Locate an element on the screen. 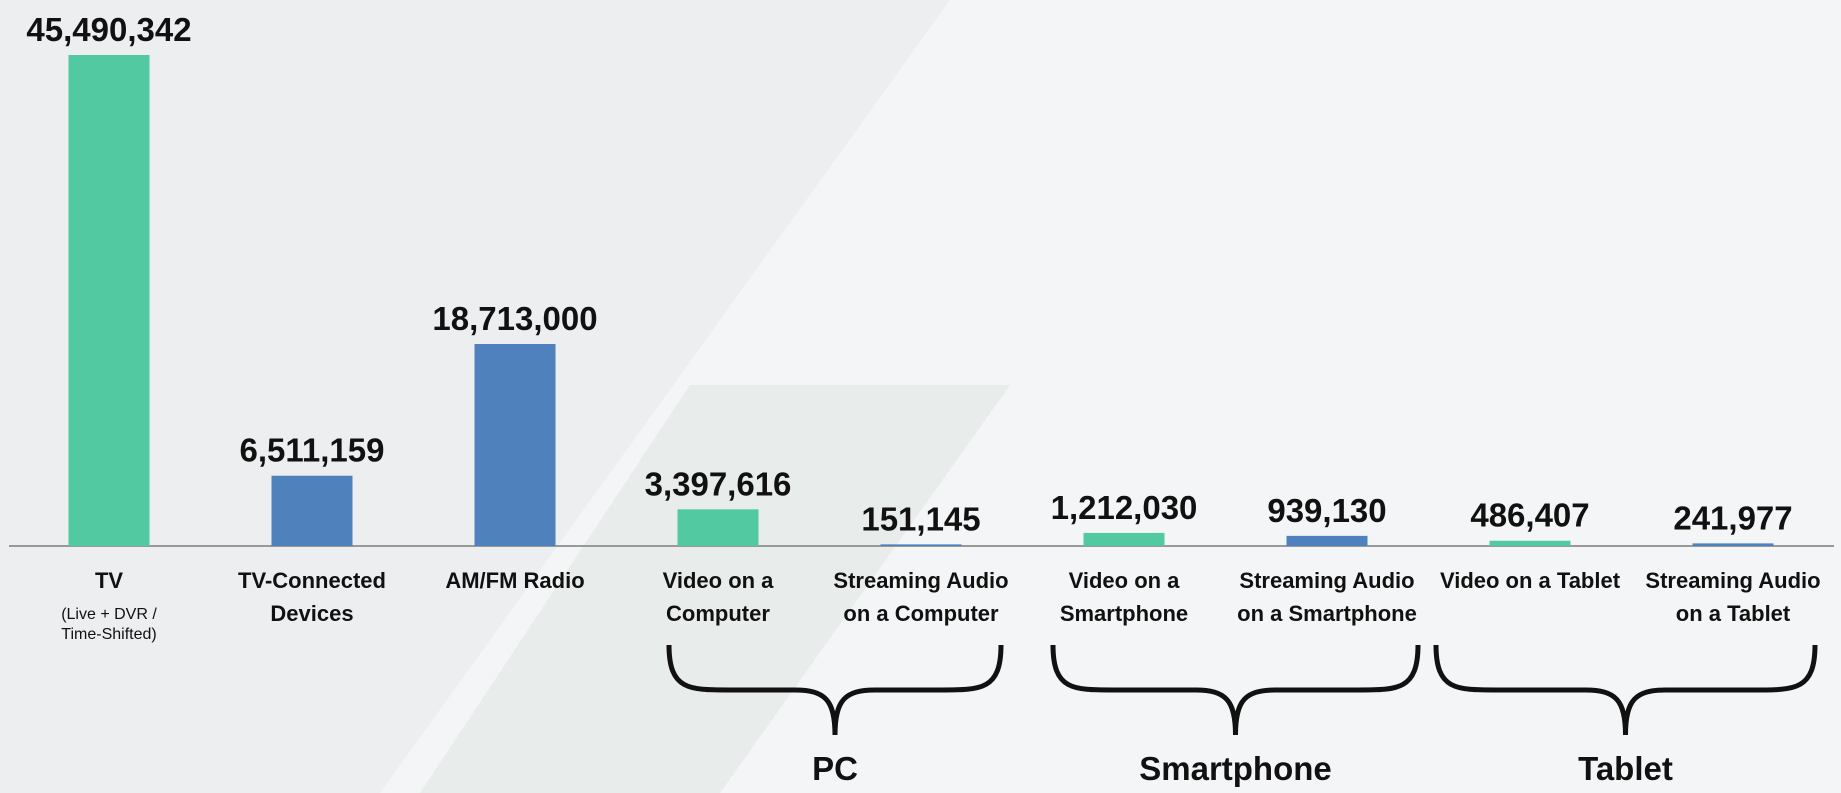  data-label: 1,212,030 is located at coordinates (1124, 507).